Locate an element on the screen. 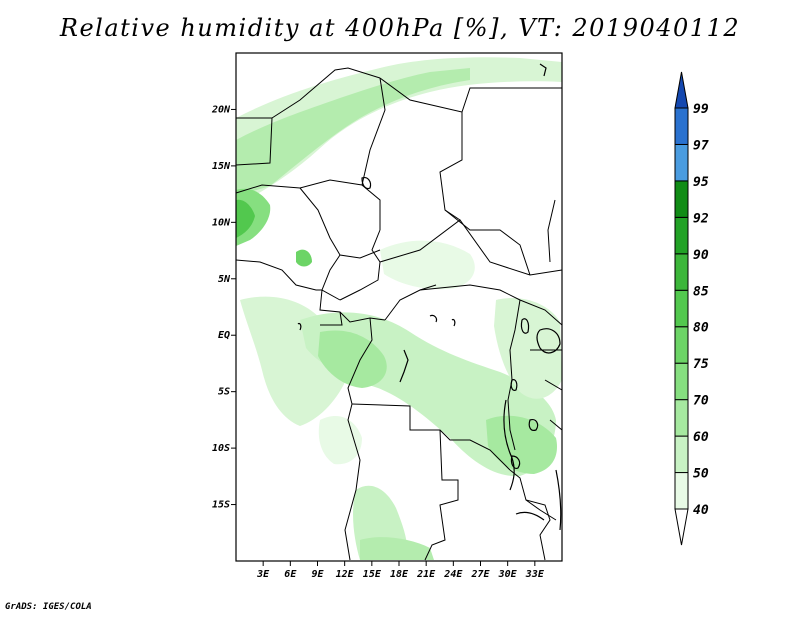 The image size is (800, 618). coast-tip is located at coordinates (543, 70).